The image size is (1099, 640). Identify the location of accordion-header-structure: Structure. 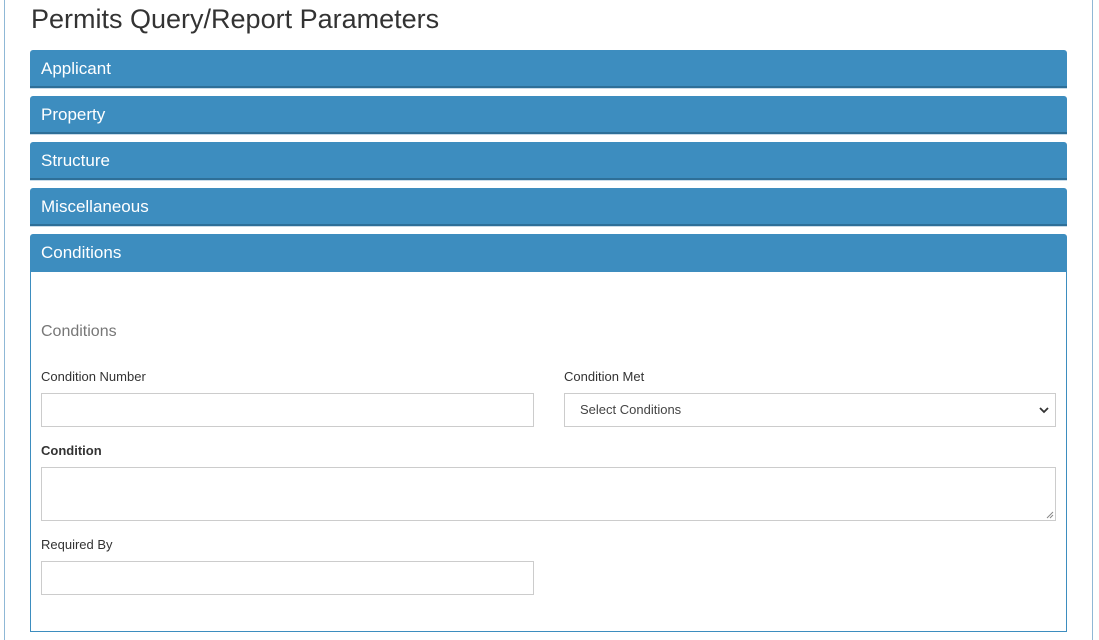
(548, 161).